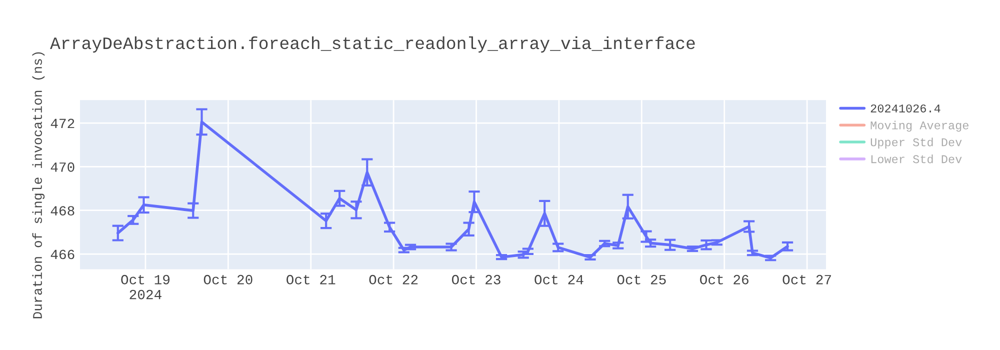 This screenshot has height=350, width=1000. Describe the element at coordinates (62, 123) in the screenshot. I see `y-tick-label: 472` at that location.